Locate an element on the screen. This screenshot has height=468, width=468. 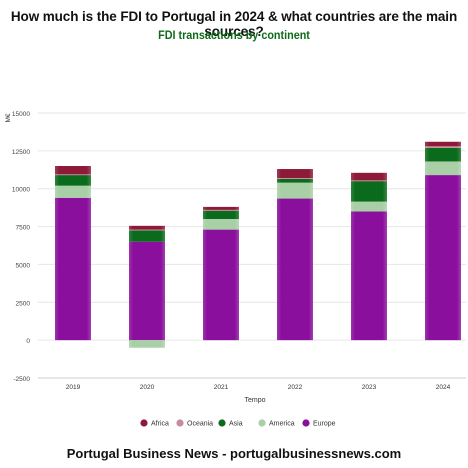
legend-item-africa: Africa is located at coordinates (154, 423).